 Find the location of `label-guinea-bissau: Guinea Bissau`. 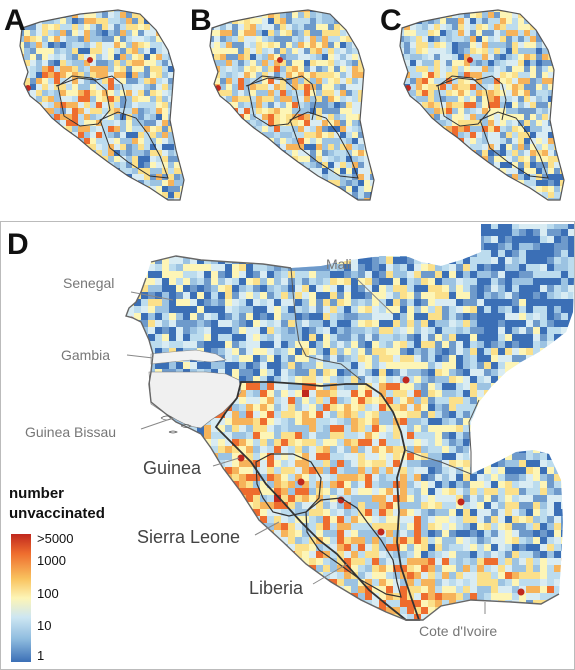

label-guinea-bissau: Guinea Bissau is located at coordinates (70, 432).